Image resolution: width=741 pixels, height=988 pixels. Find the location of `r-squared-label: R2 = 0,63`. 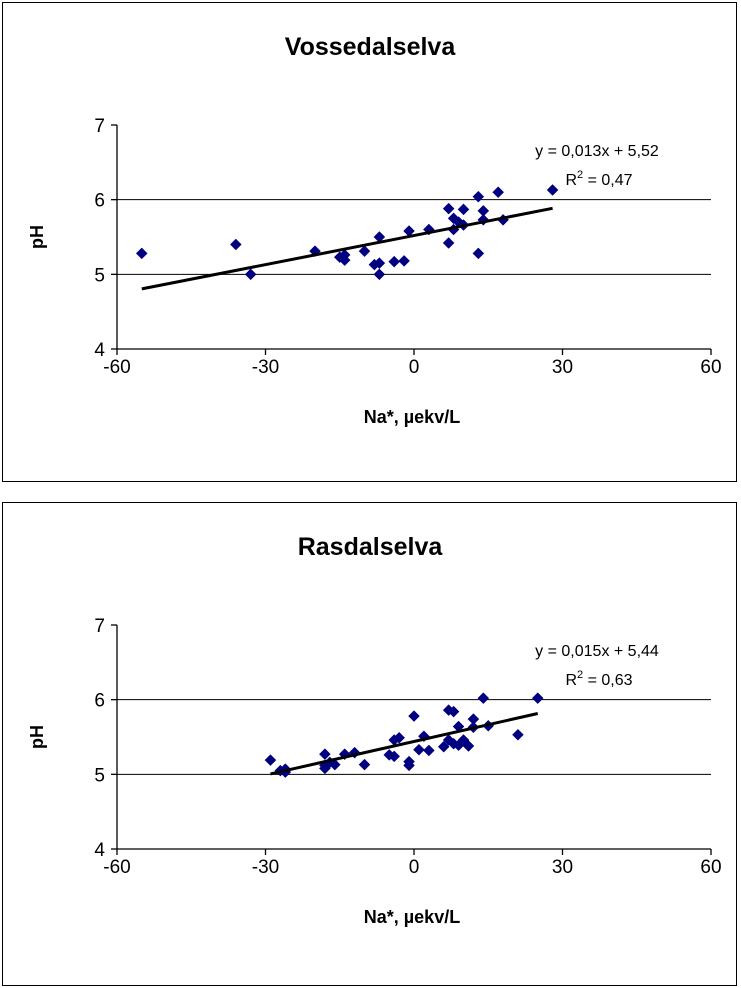

r-squared-label: R2 = 0,63 is located at coordinates (598, 679).